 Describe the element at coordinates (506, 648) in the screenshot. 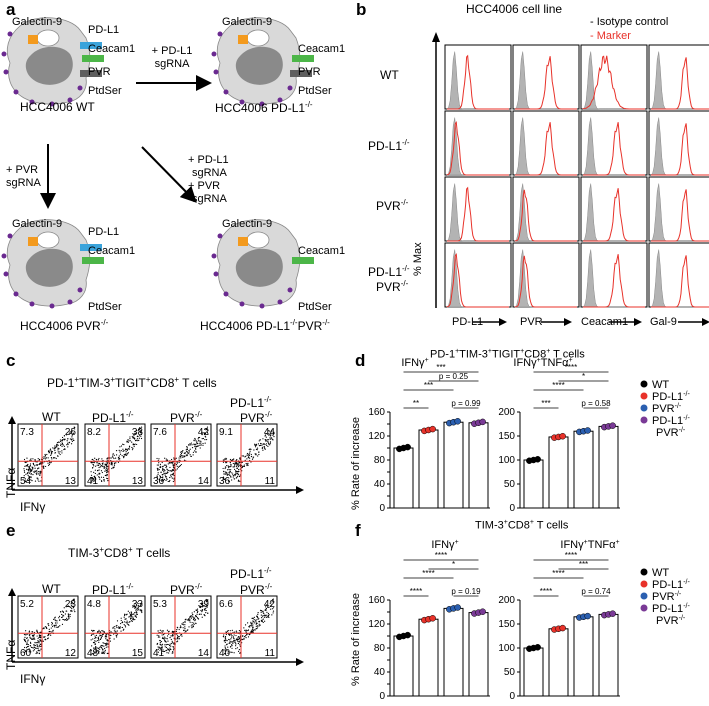

I see `f-right-ytick-label: 100` at that location.